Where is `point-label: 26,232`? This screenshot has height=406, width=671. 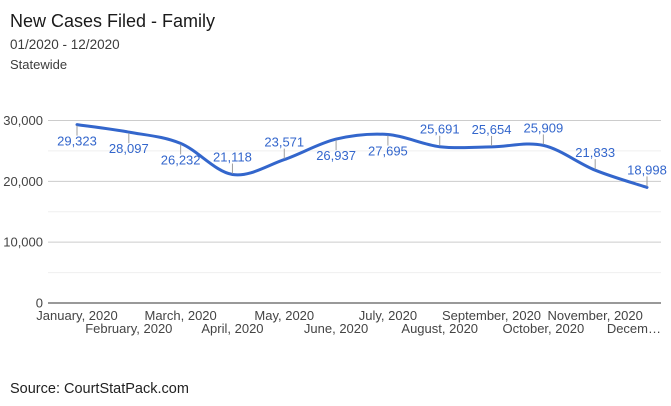
point-label: 26,232 is located at coordinates (181, 159).